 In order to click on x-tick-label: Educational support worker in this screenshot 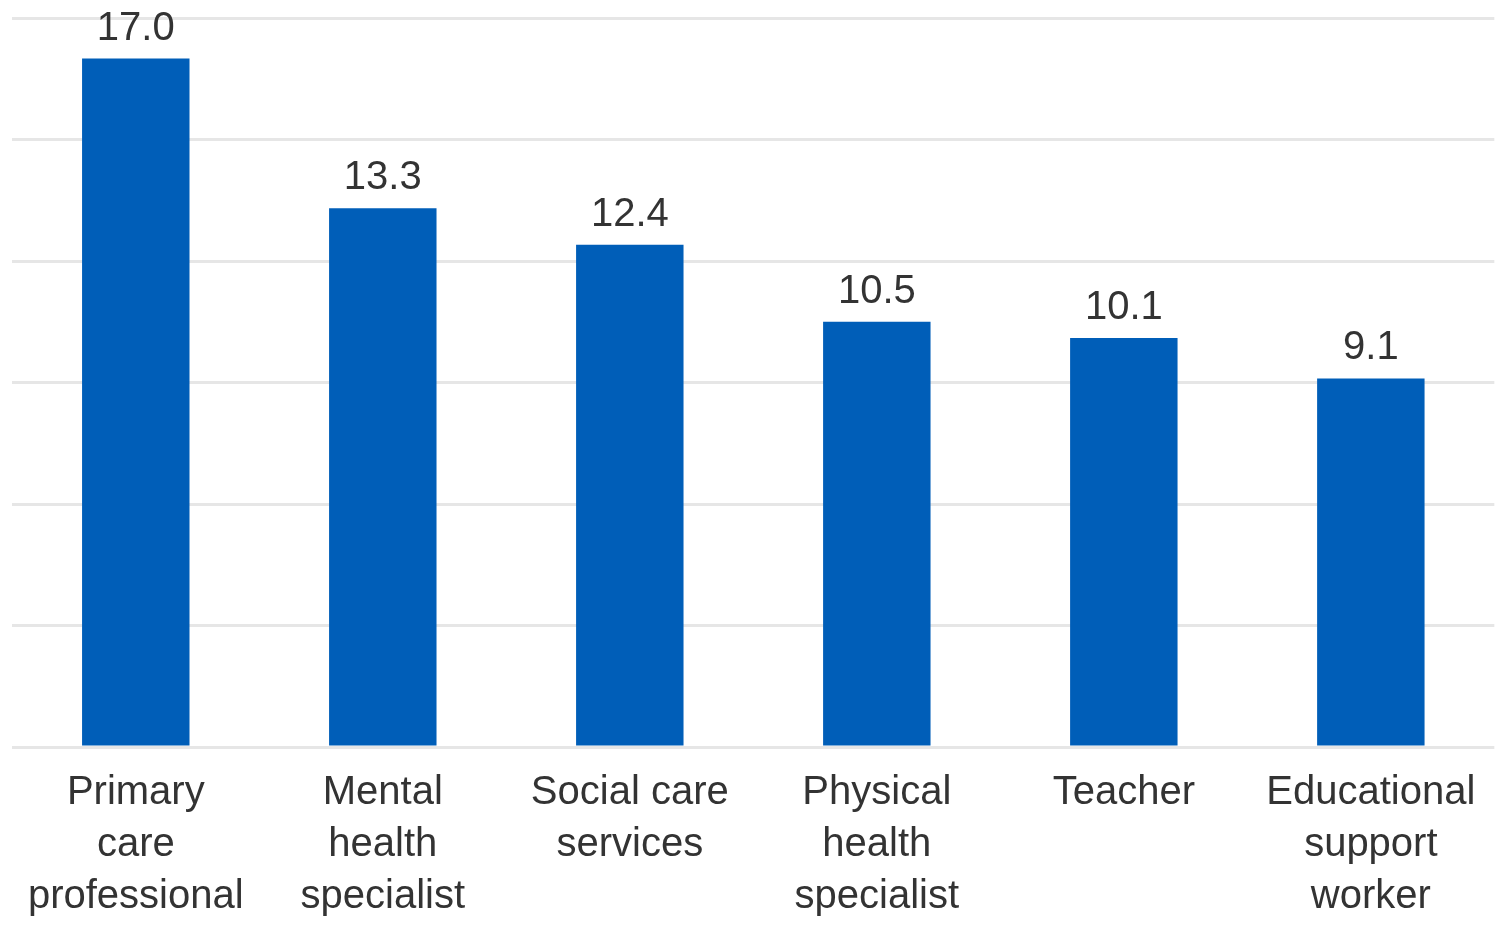, I will do `click(1371, 842)`.